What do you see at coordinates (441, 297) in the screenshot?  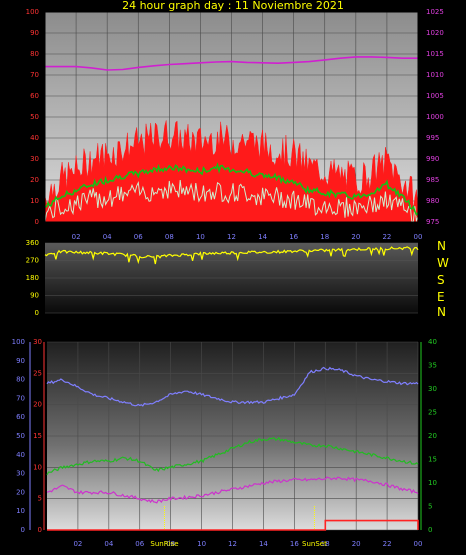 I see `compass-e: E` at bounding box center [441, 297].